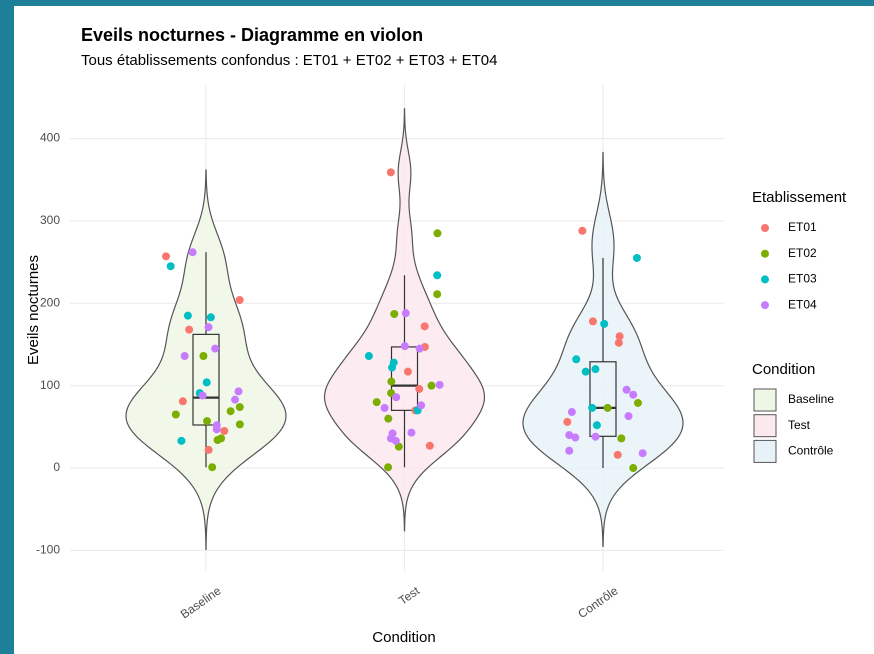 This screenshot has width=874, height=654. Describe the element at coordinates (783, 369) in the screenshot. I see `legend-title: Condition` at that location.